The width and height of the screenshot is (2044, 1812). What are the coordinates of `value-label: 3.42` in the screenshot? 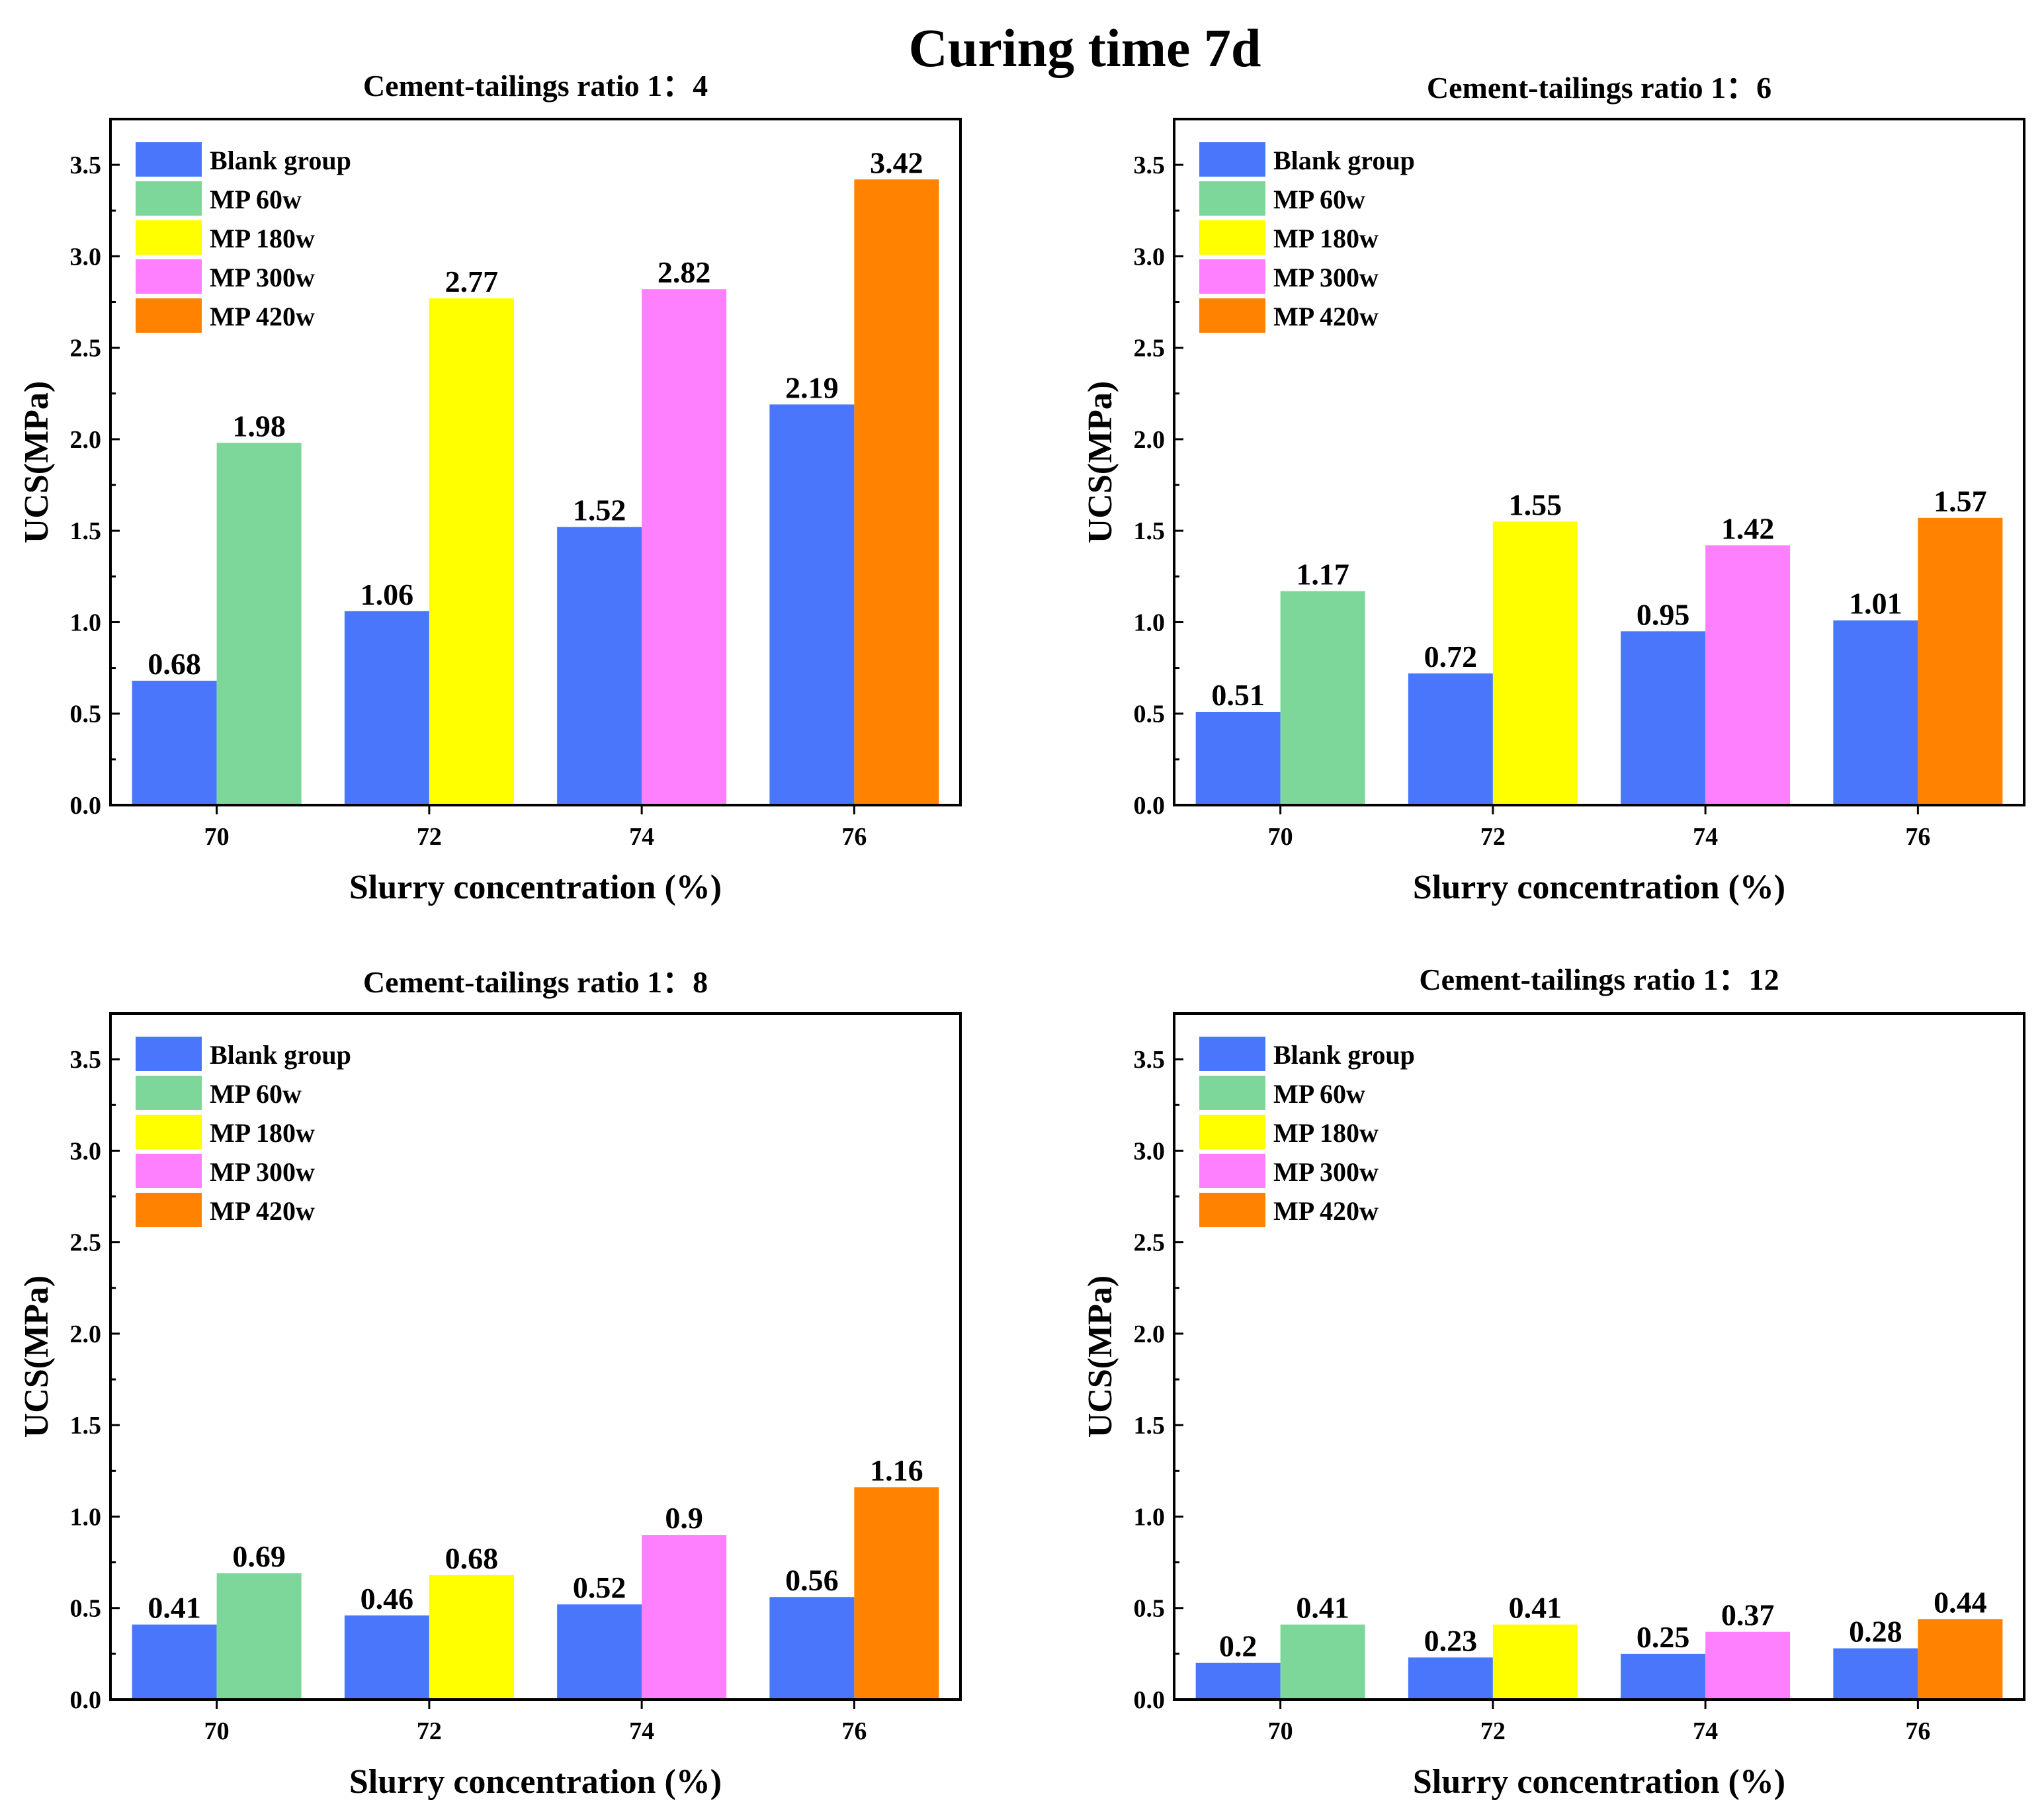 It's located at (897, 162).